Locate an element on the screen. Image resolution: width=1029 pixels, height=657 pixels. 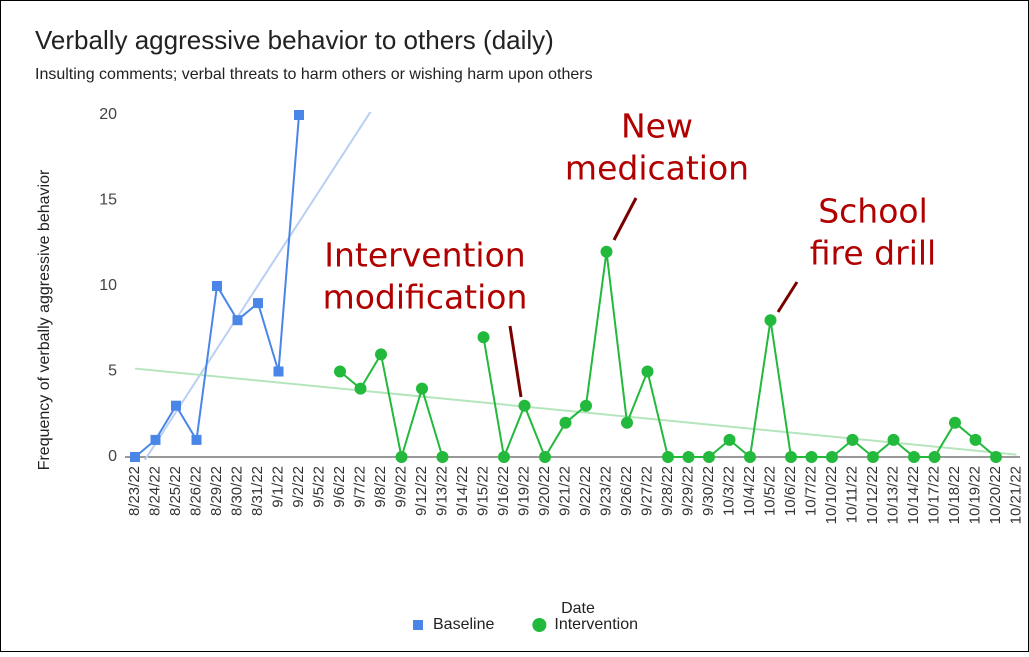
x-tick-label: 10/12/22 is located at coordinates (872, 495).